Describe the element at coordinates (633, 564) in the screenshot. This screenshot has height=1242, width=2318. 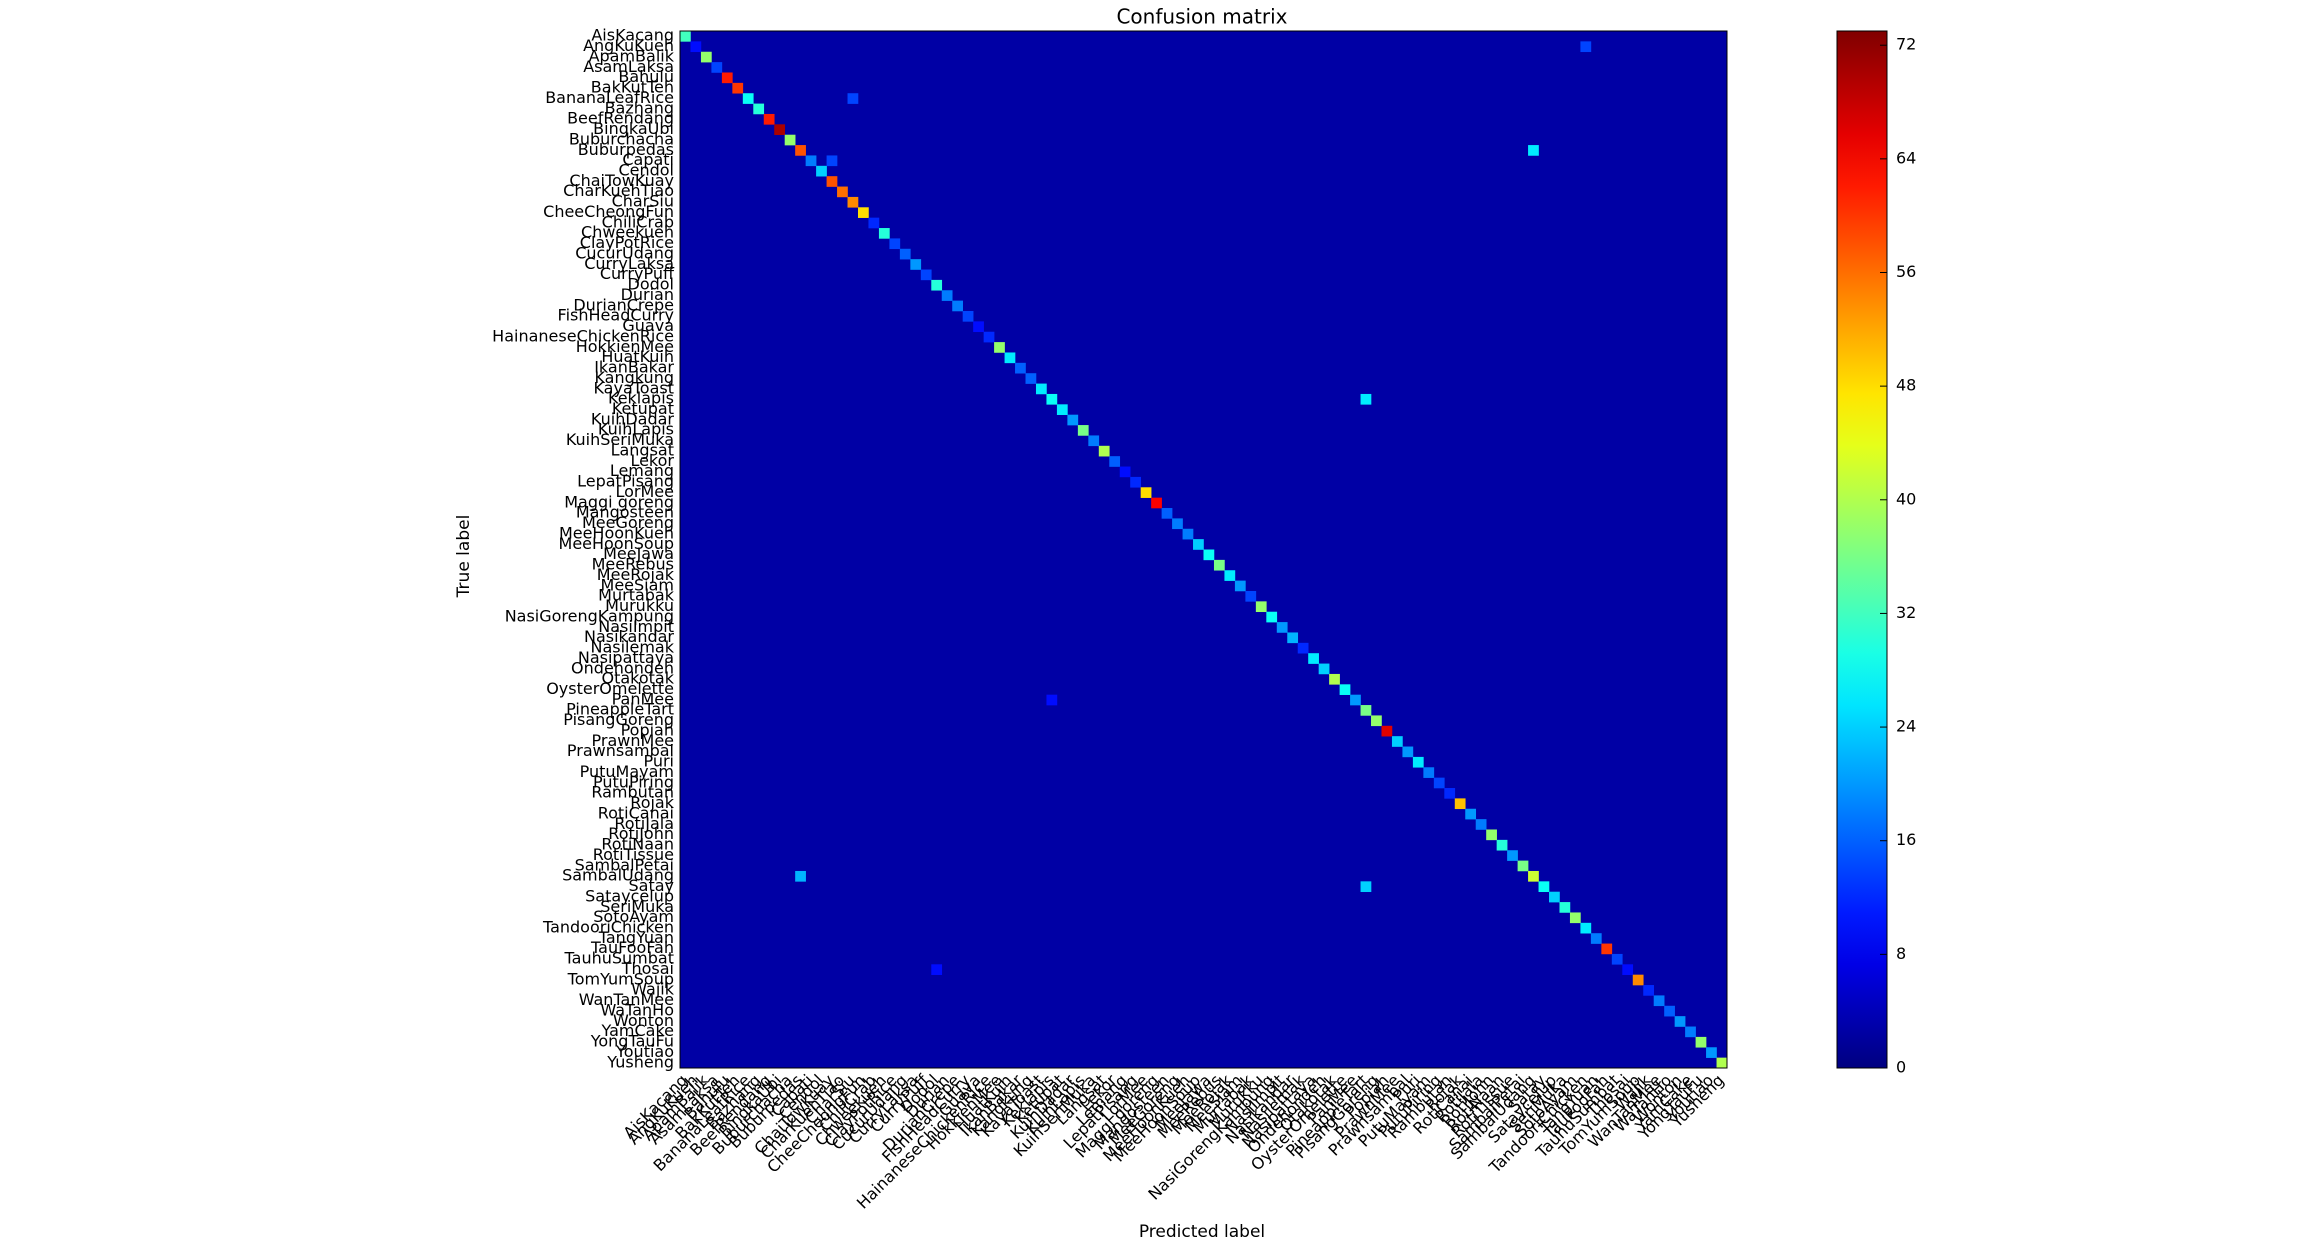
I see `y-tick-label: MeeRebus` at that location.